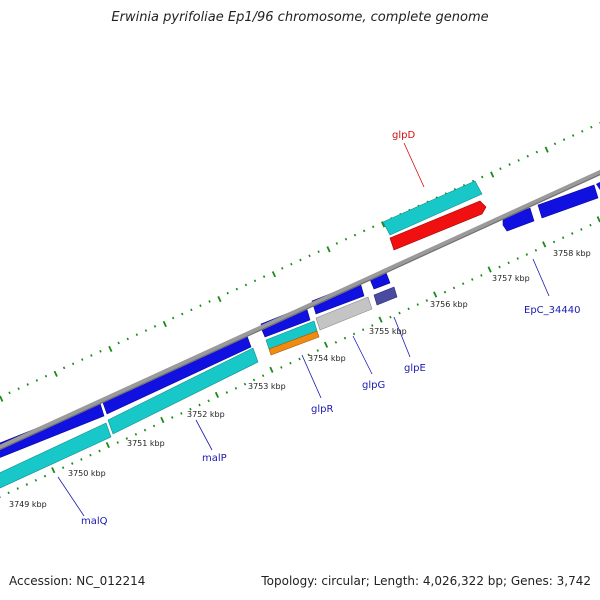  What do you see at coordinates (344, 313) in the screenshot?
I see `cds-feature-gray` at bounding box center [344, 313].